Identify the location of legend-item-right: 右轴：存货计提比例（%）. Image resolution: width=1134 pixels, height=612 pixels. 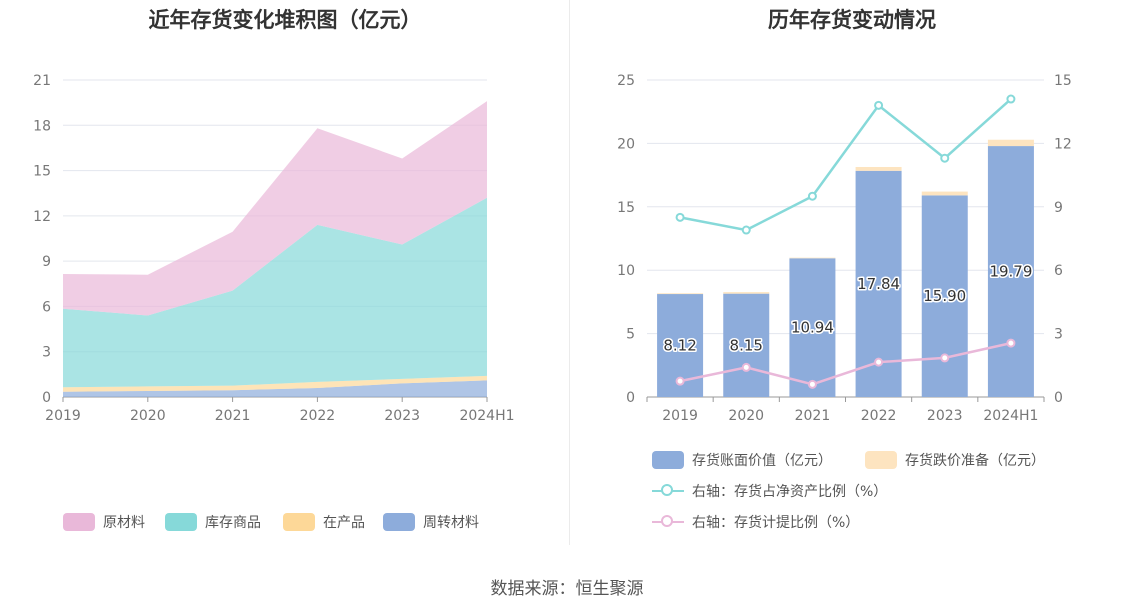
(755, 522).